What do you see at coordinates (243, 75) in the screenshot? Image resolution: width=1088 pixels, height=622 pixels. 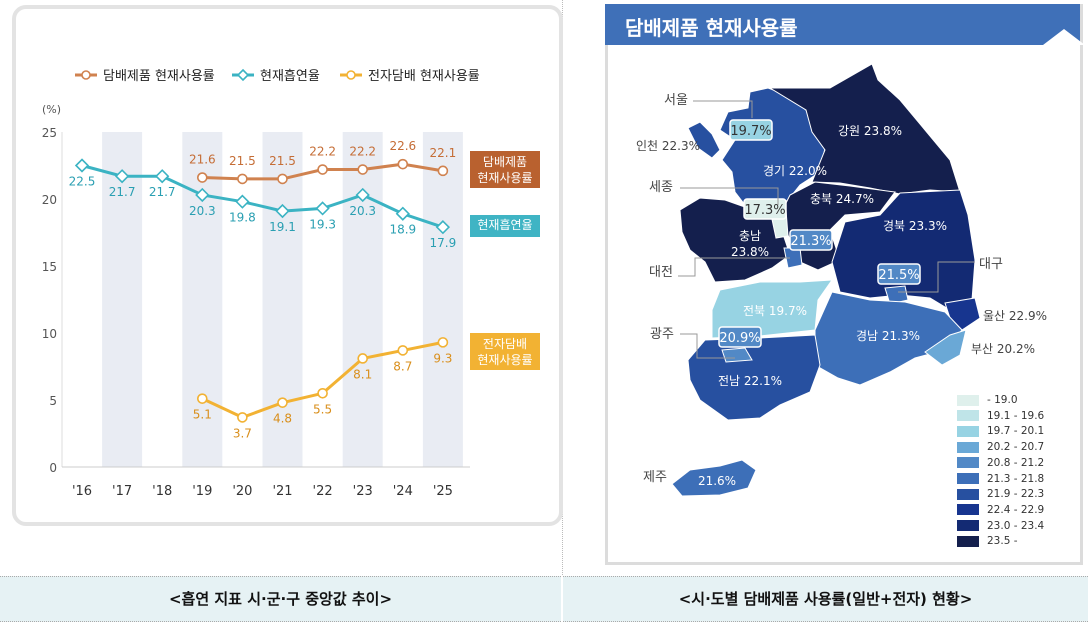 I see `legend-diamond-marker` at bounding box center [243, 75].